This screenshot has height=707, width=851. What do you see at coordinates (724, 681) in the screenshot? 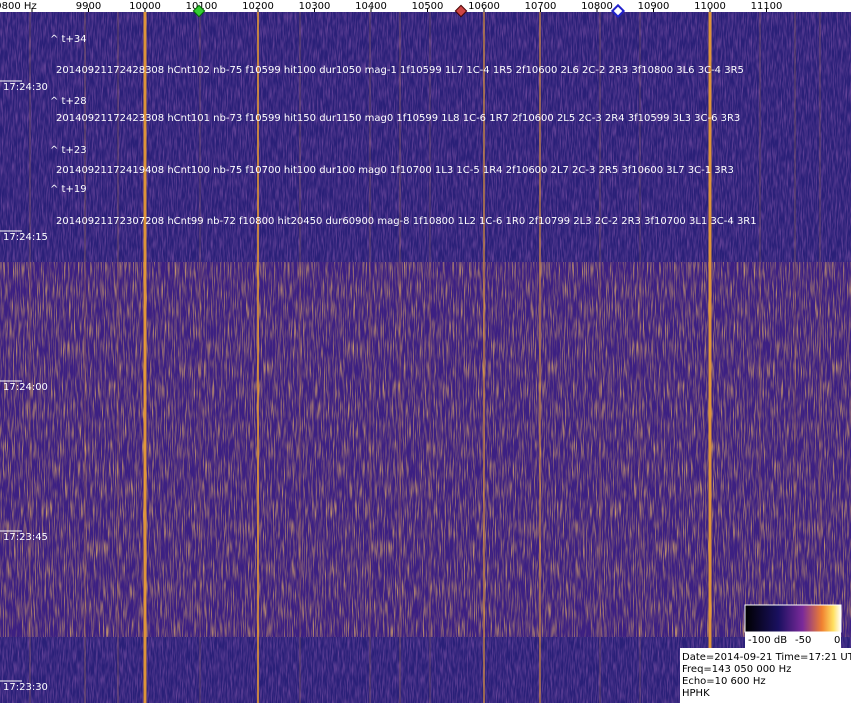
I see `info-line: Echo=10 600 Hz` at bounding box center [724, 681].